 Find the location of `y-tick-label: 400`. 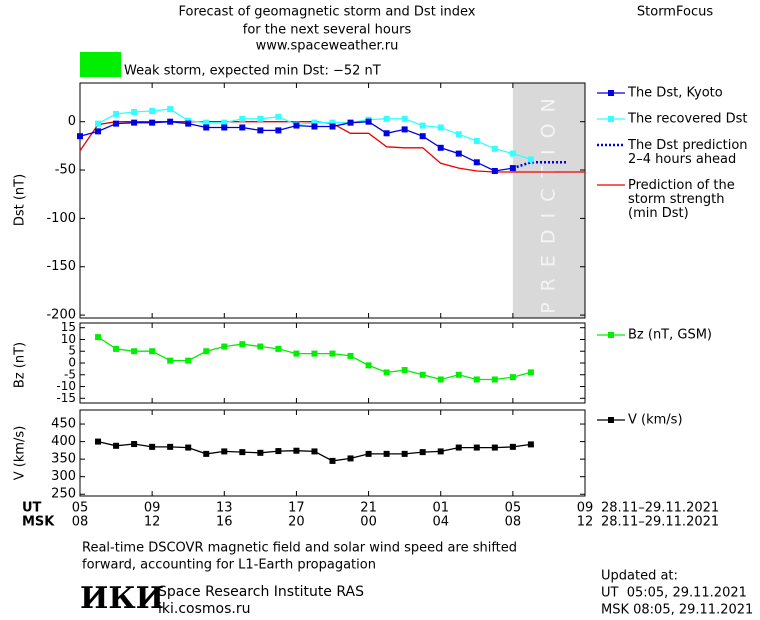

y-tick-label: 400 is located at coordinates (63, 441).